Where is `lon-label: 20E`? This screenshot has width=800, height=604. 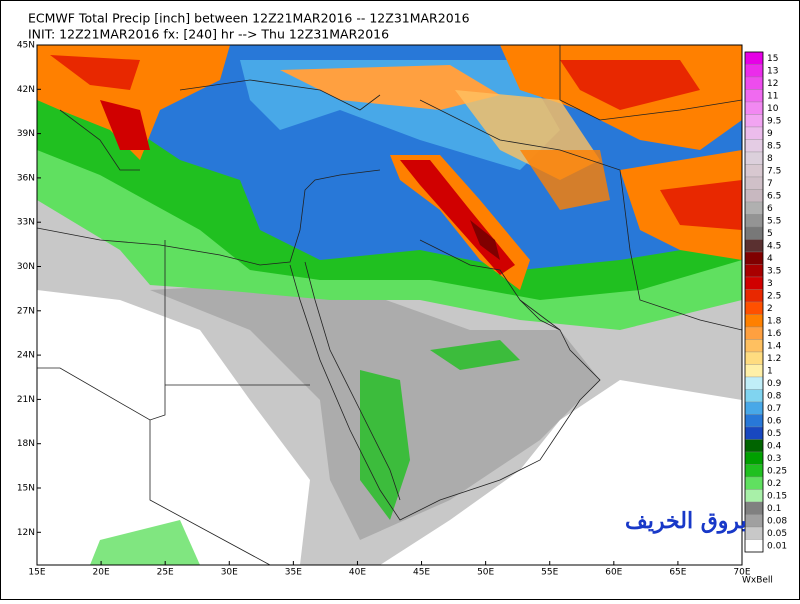 lon-label: 20E is located at coordinates (101, 573).